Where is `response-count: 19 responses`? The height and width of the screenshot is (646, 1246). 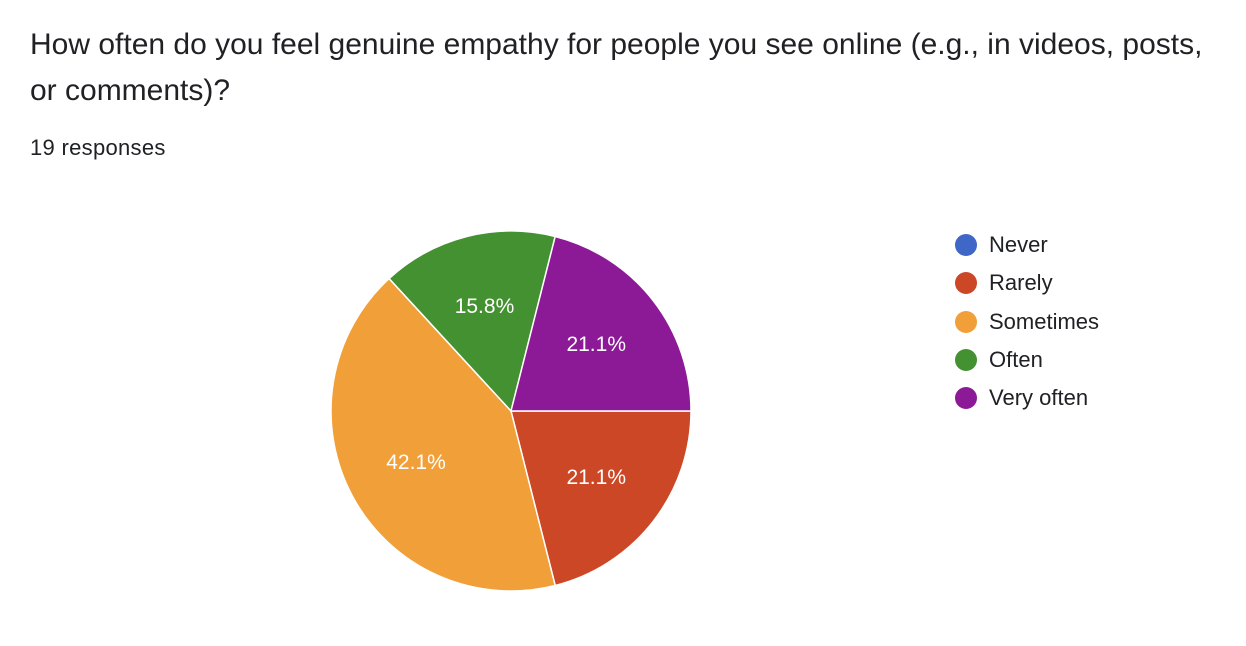
response-count: 19 responses is located at coordinates (98, 147).